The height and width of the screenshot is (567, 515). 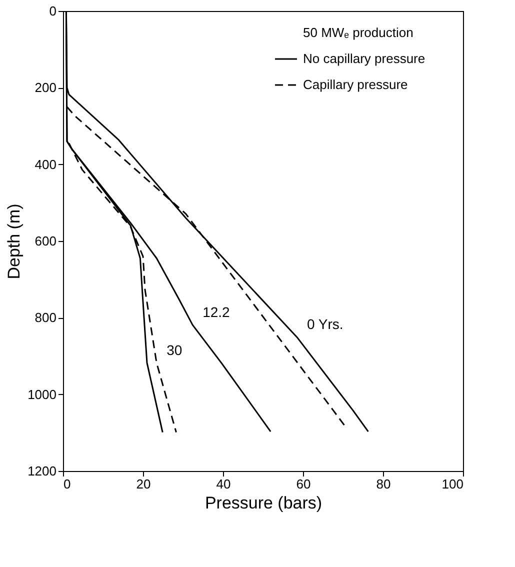 I want to click on y-tick-label: 1000, so click(x=42, y=394).